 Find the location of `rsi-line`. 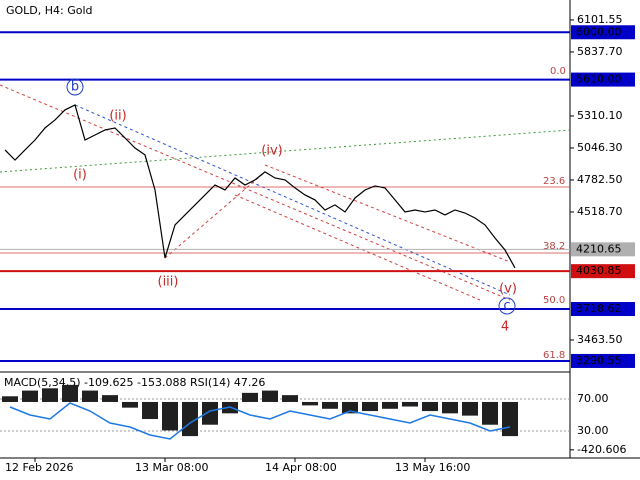

rsi-line is located at coordinates (260, 421).